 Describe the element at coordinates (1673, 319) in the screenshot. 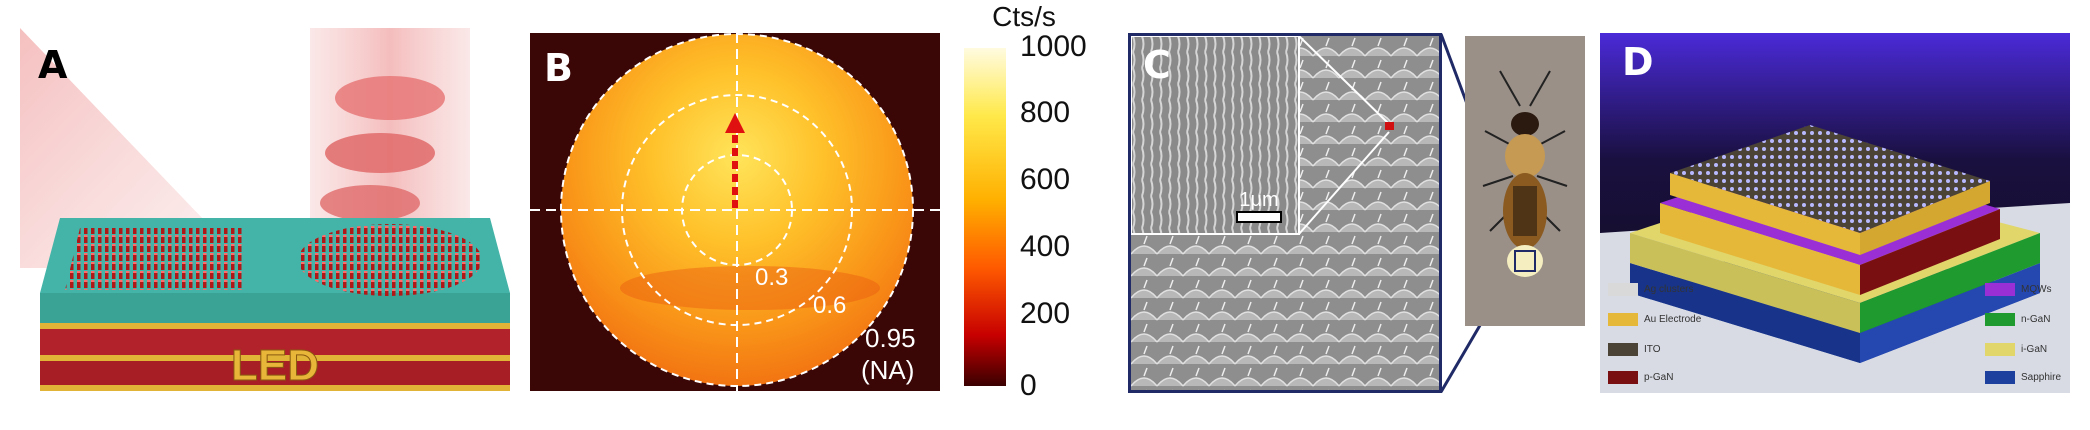

I see `legend-label: Au Electrode` at that location.